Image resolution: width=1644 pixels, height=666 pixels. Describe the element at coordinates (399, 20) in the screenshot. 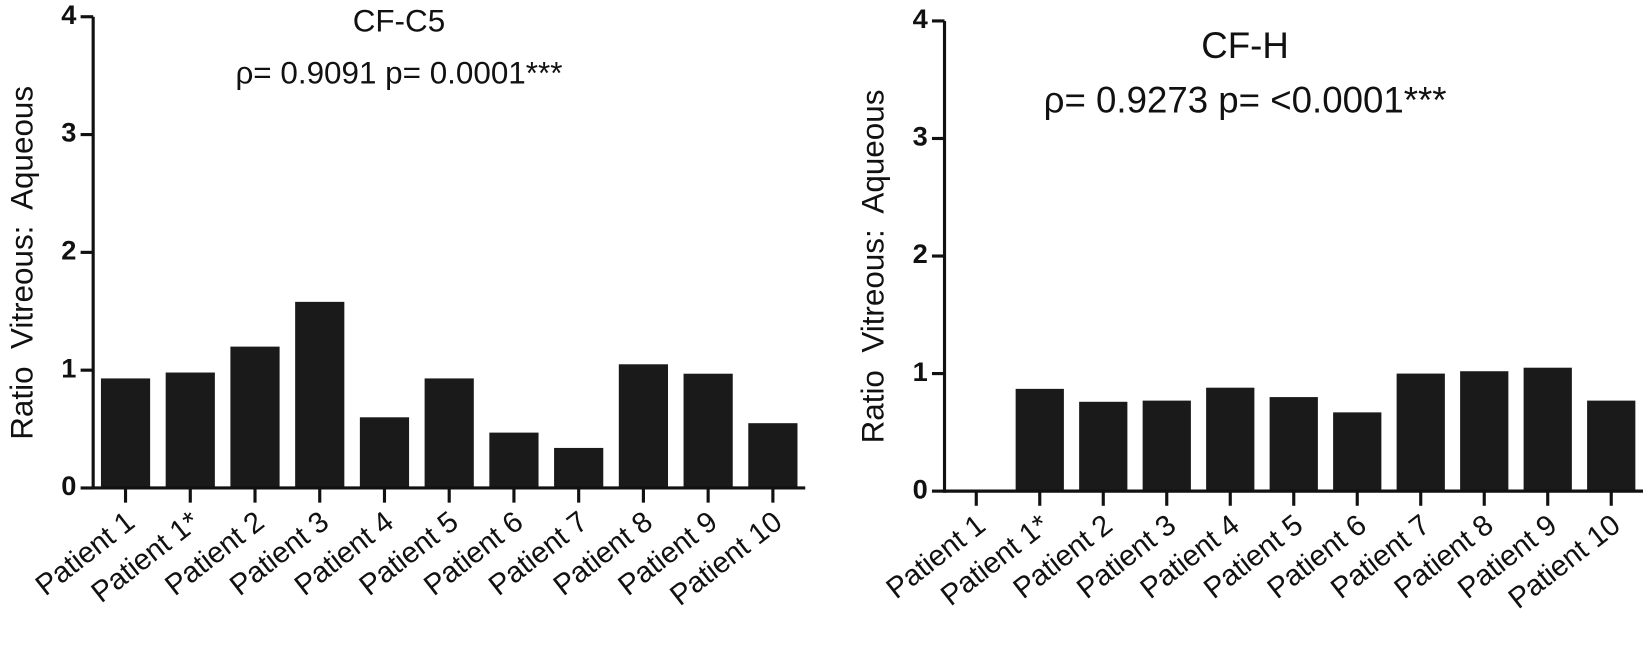

I see `chart-title: CF-C5` at that location.